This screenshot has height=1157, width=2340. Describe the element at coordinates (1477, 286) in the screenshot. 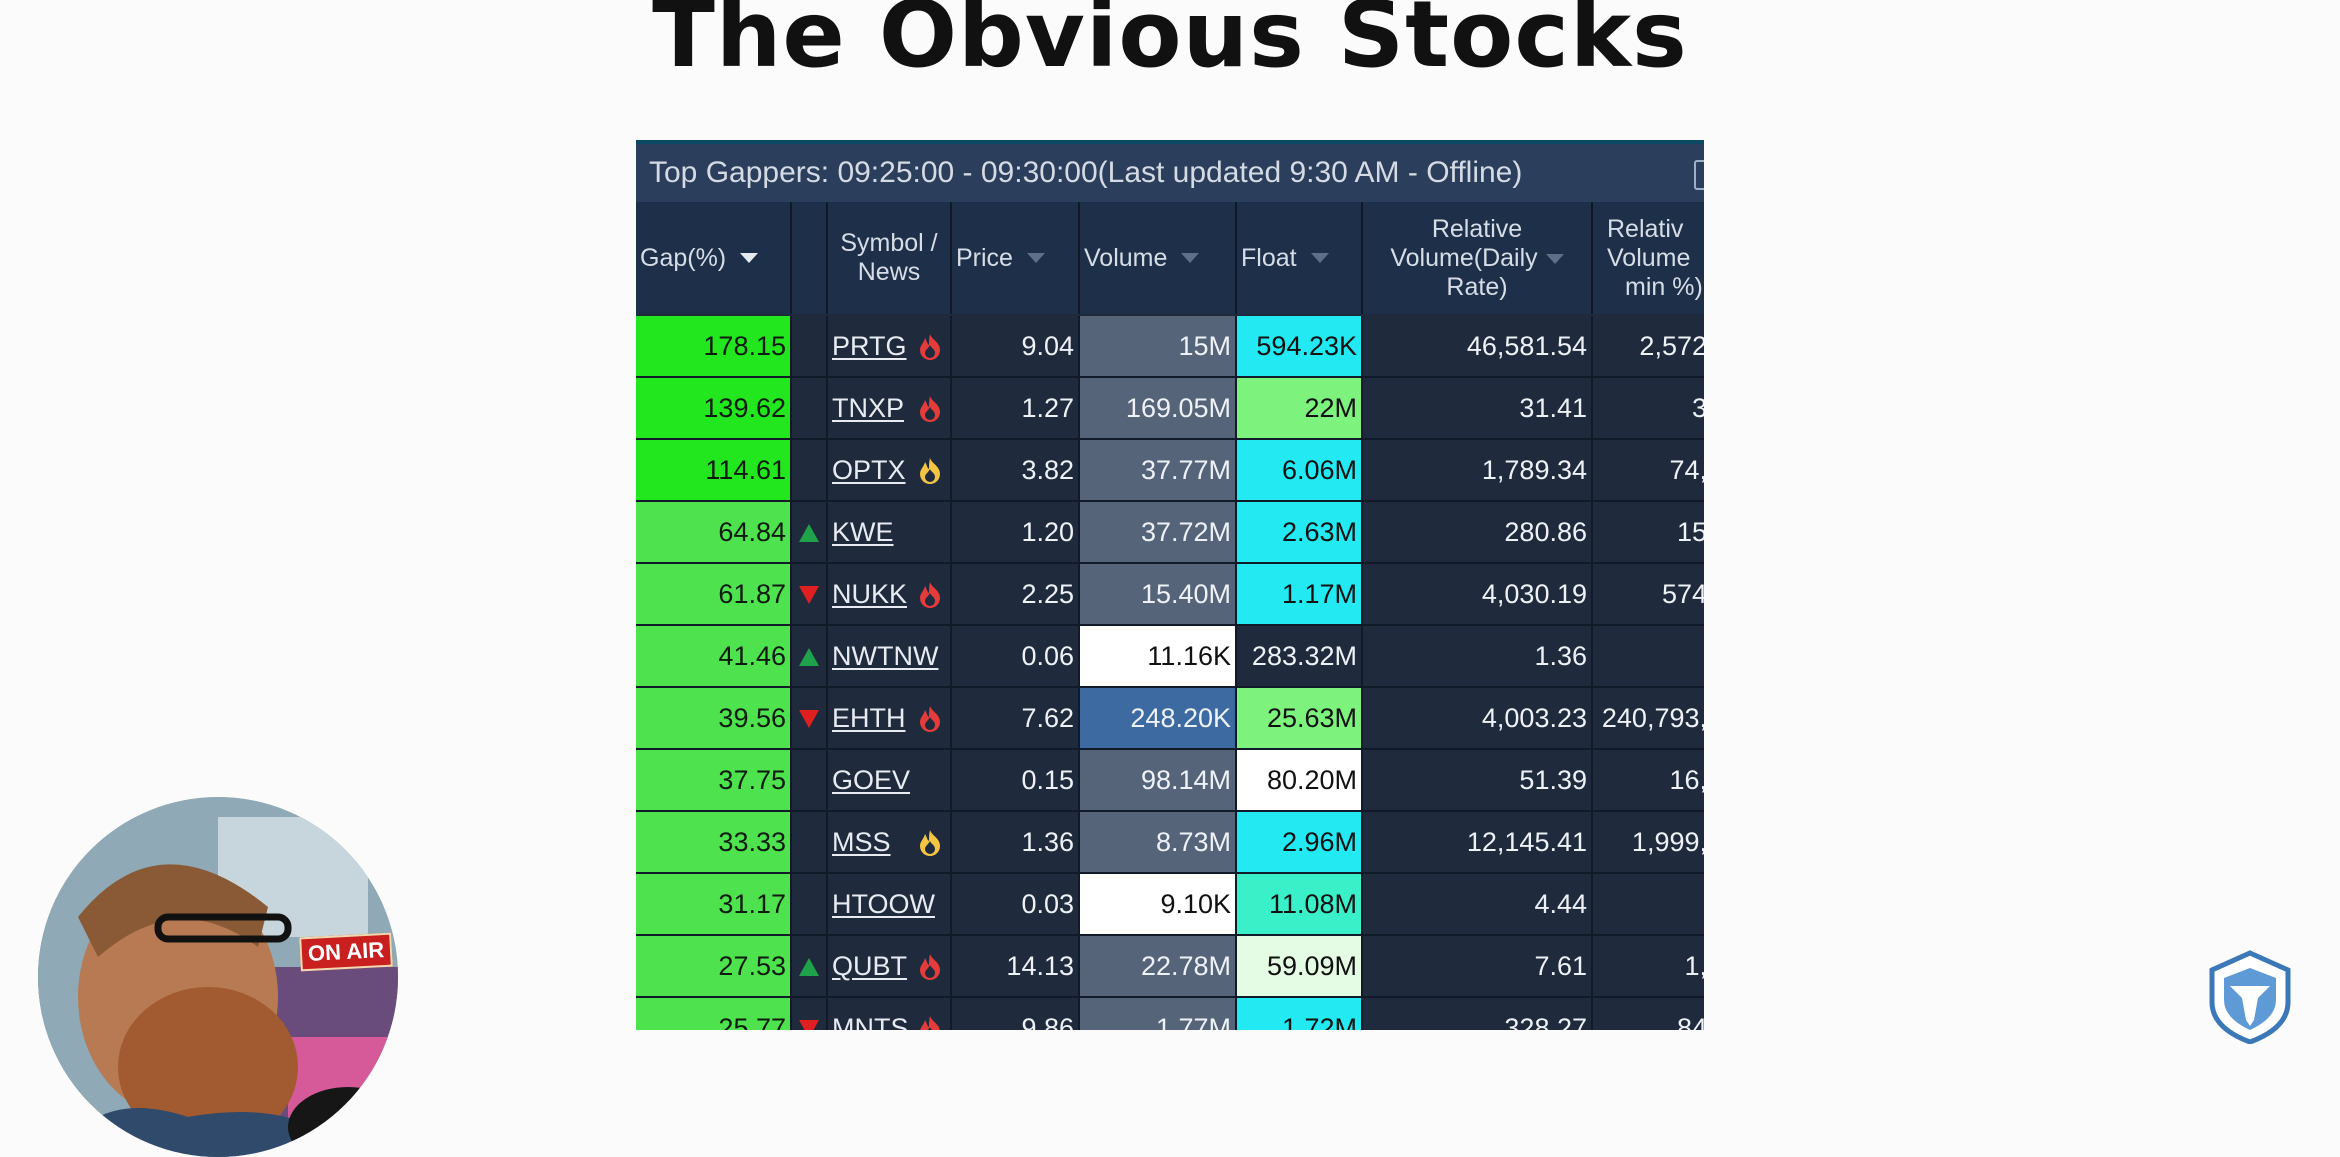

I see `relvol-header-line3: Rate)` at that location.